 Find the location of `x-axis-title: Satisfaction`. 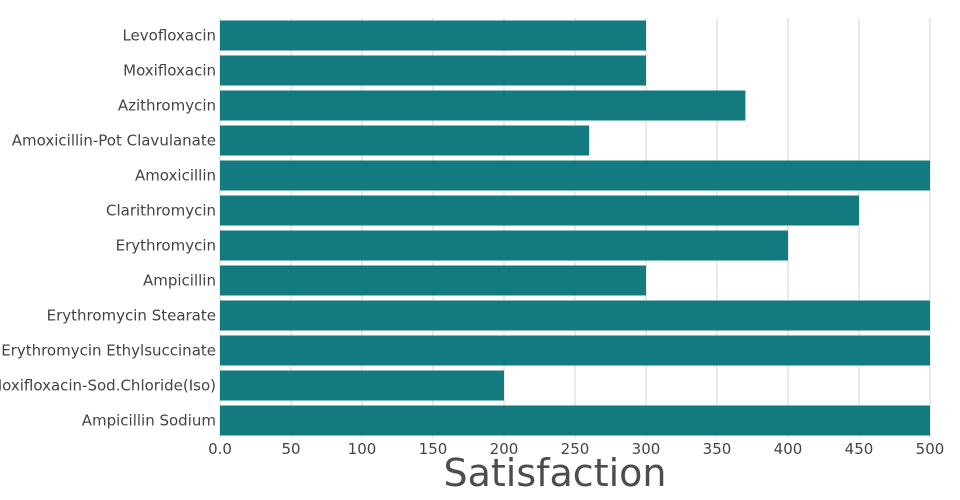

x-axis-title: Satisfaction is located at coordinates (554, 473).